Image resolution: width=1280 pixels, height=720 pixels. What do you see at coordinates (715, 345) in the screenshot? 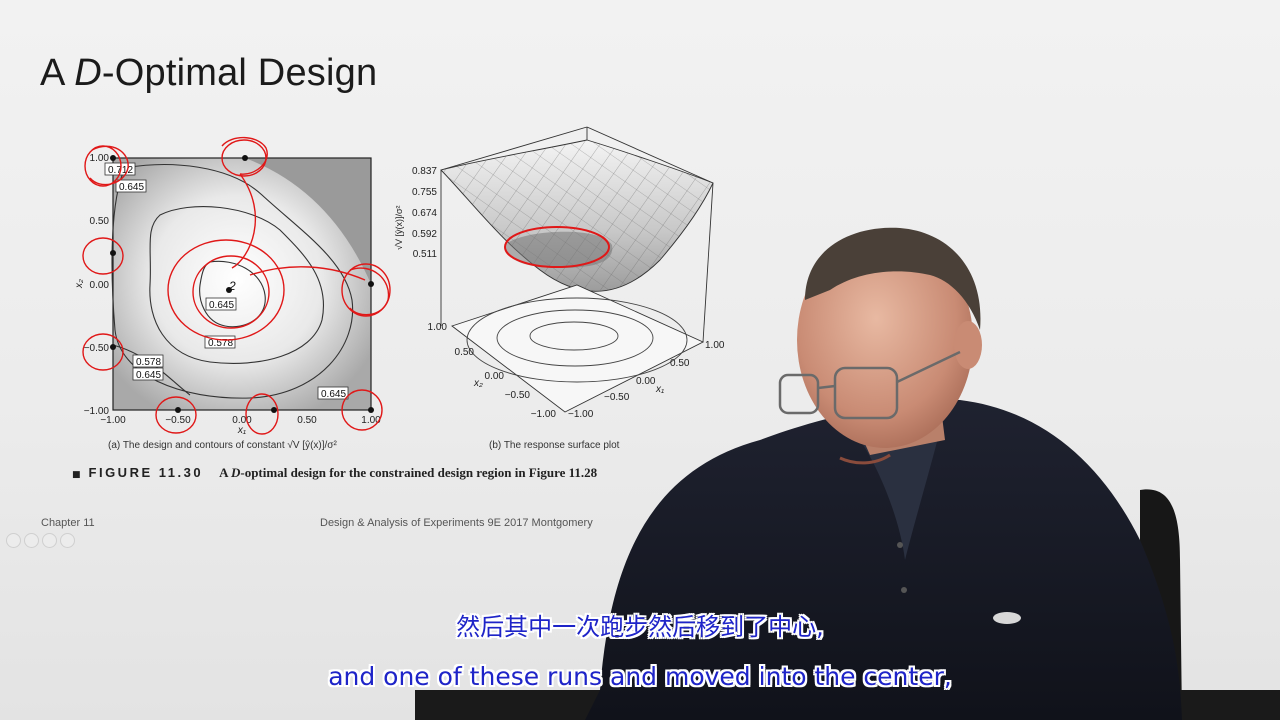
I see `x1-tick: 1.00` at bounding box center [715, 345].